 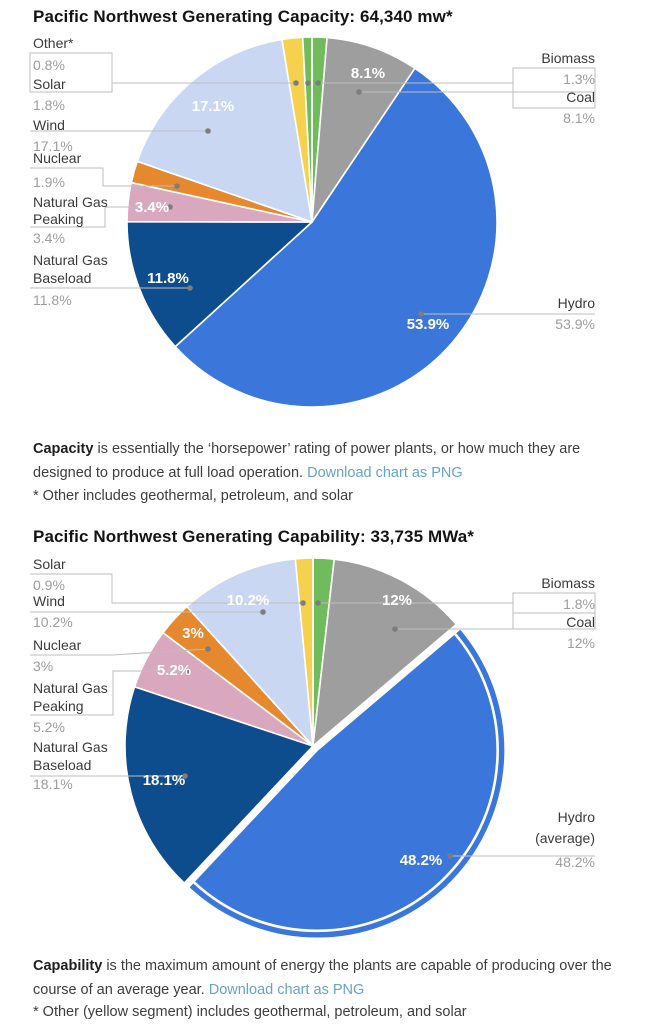 I want to click on slice-pct-label-nuclear: 3%, so click(x=43, y=666).